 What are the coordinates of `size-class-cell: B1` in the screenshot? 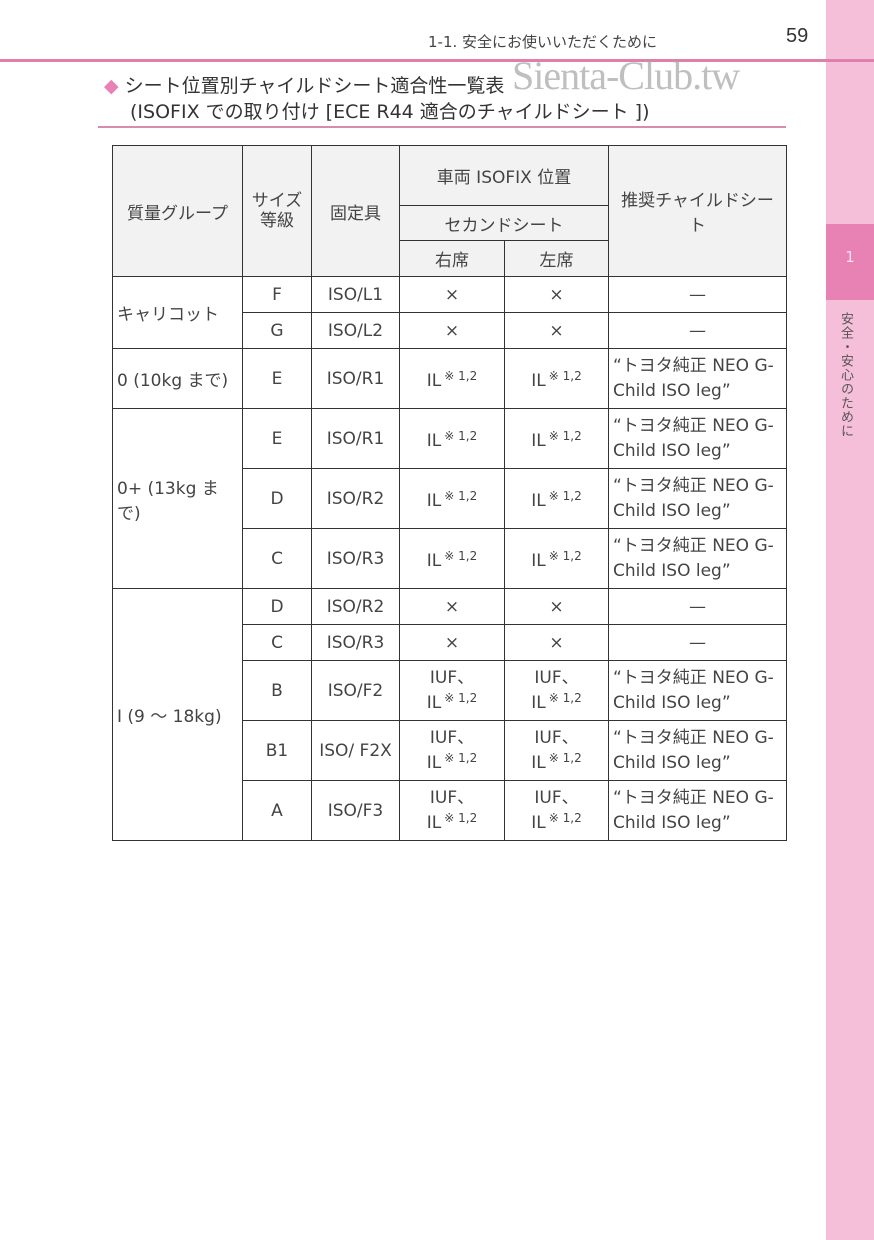 It's located at (277, 750).